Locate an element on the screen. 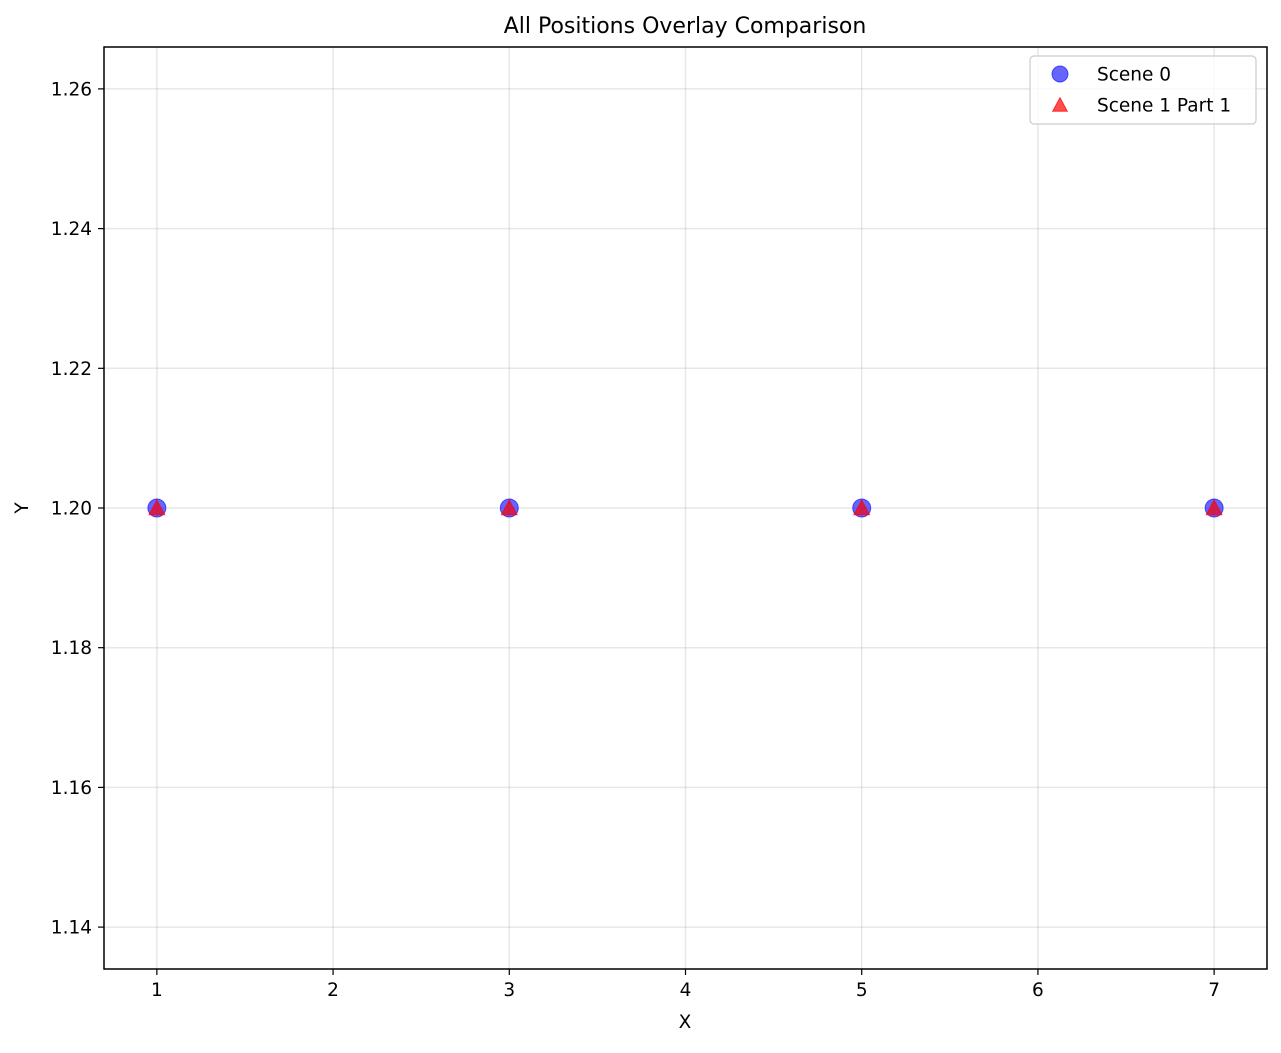 This screenshot has height=1053, width=1281. y-axis-title: Y is located at coordinates (22, 508).